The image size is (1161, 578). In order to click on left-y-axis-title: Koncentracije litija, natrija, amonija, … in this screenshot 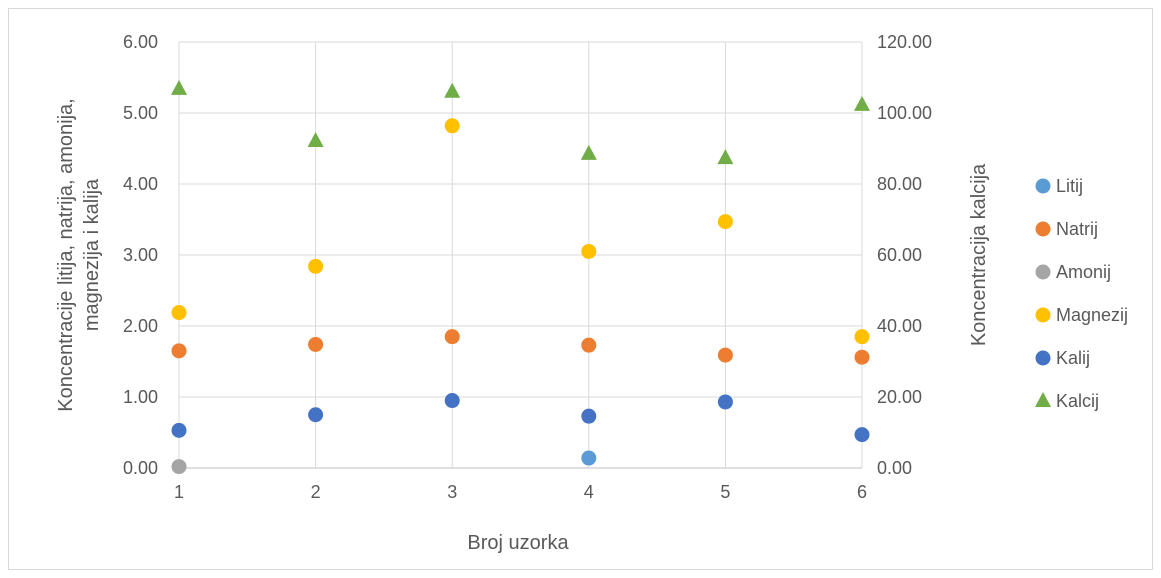, I will do `click(79, 255)`.